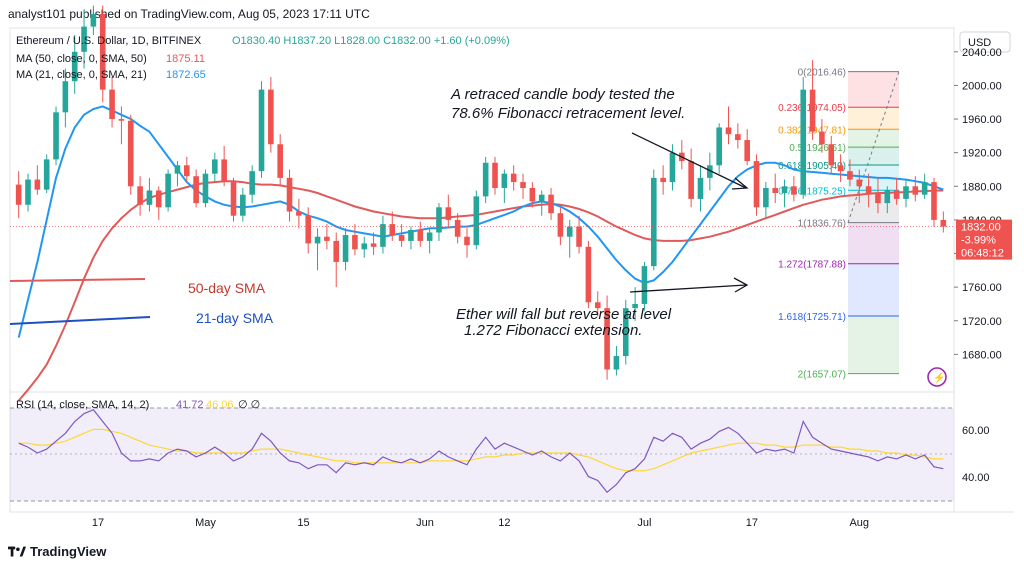  Describe the element at coordinates (17, 551) in the screenshot. I see `tradingview-logo-icon` at that location.